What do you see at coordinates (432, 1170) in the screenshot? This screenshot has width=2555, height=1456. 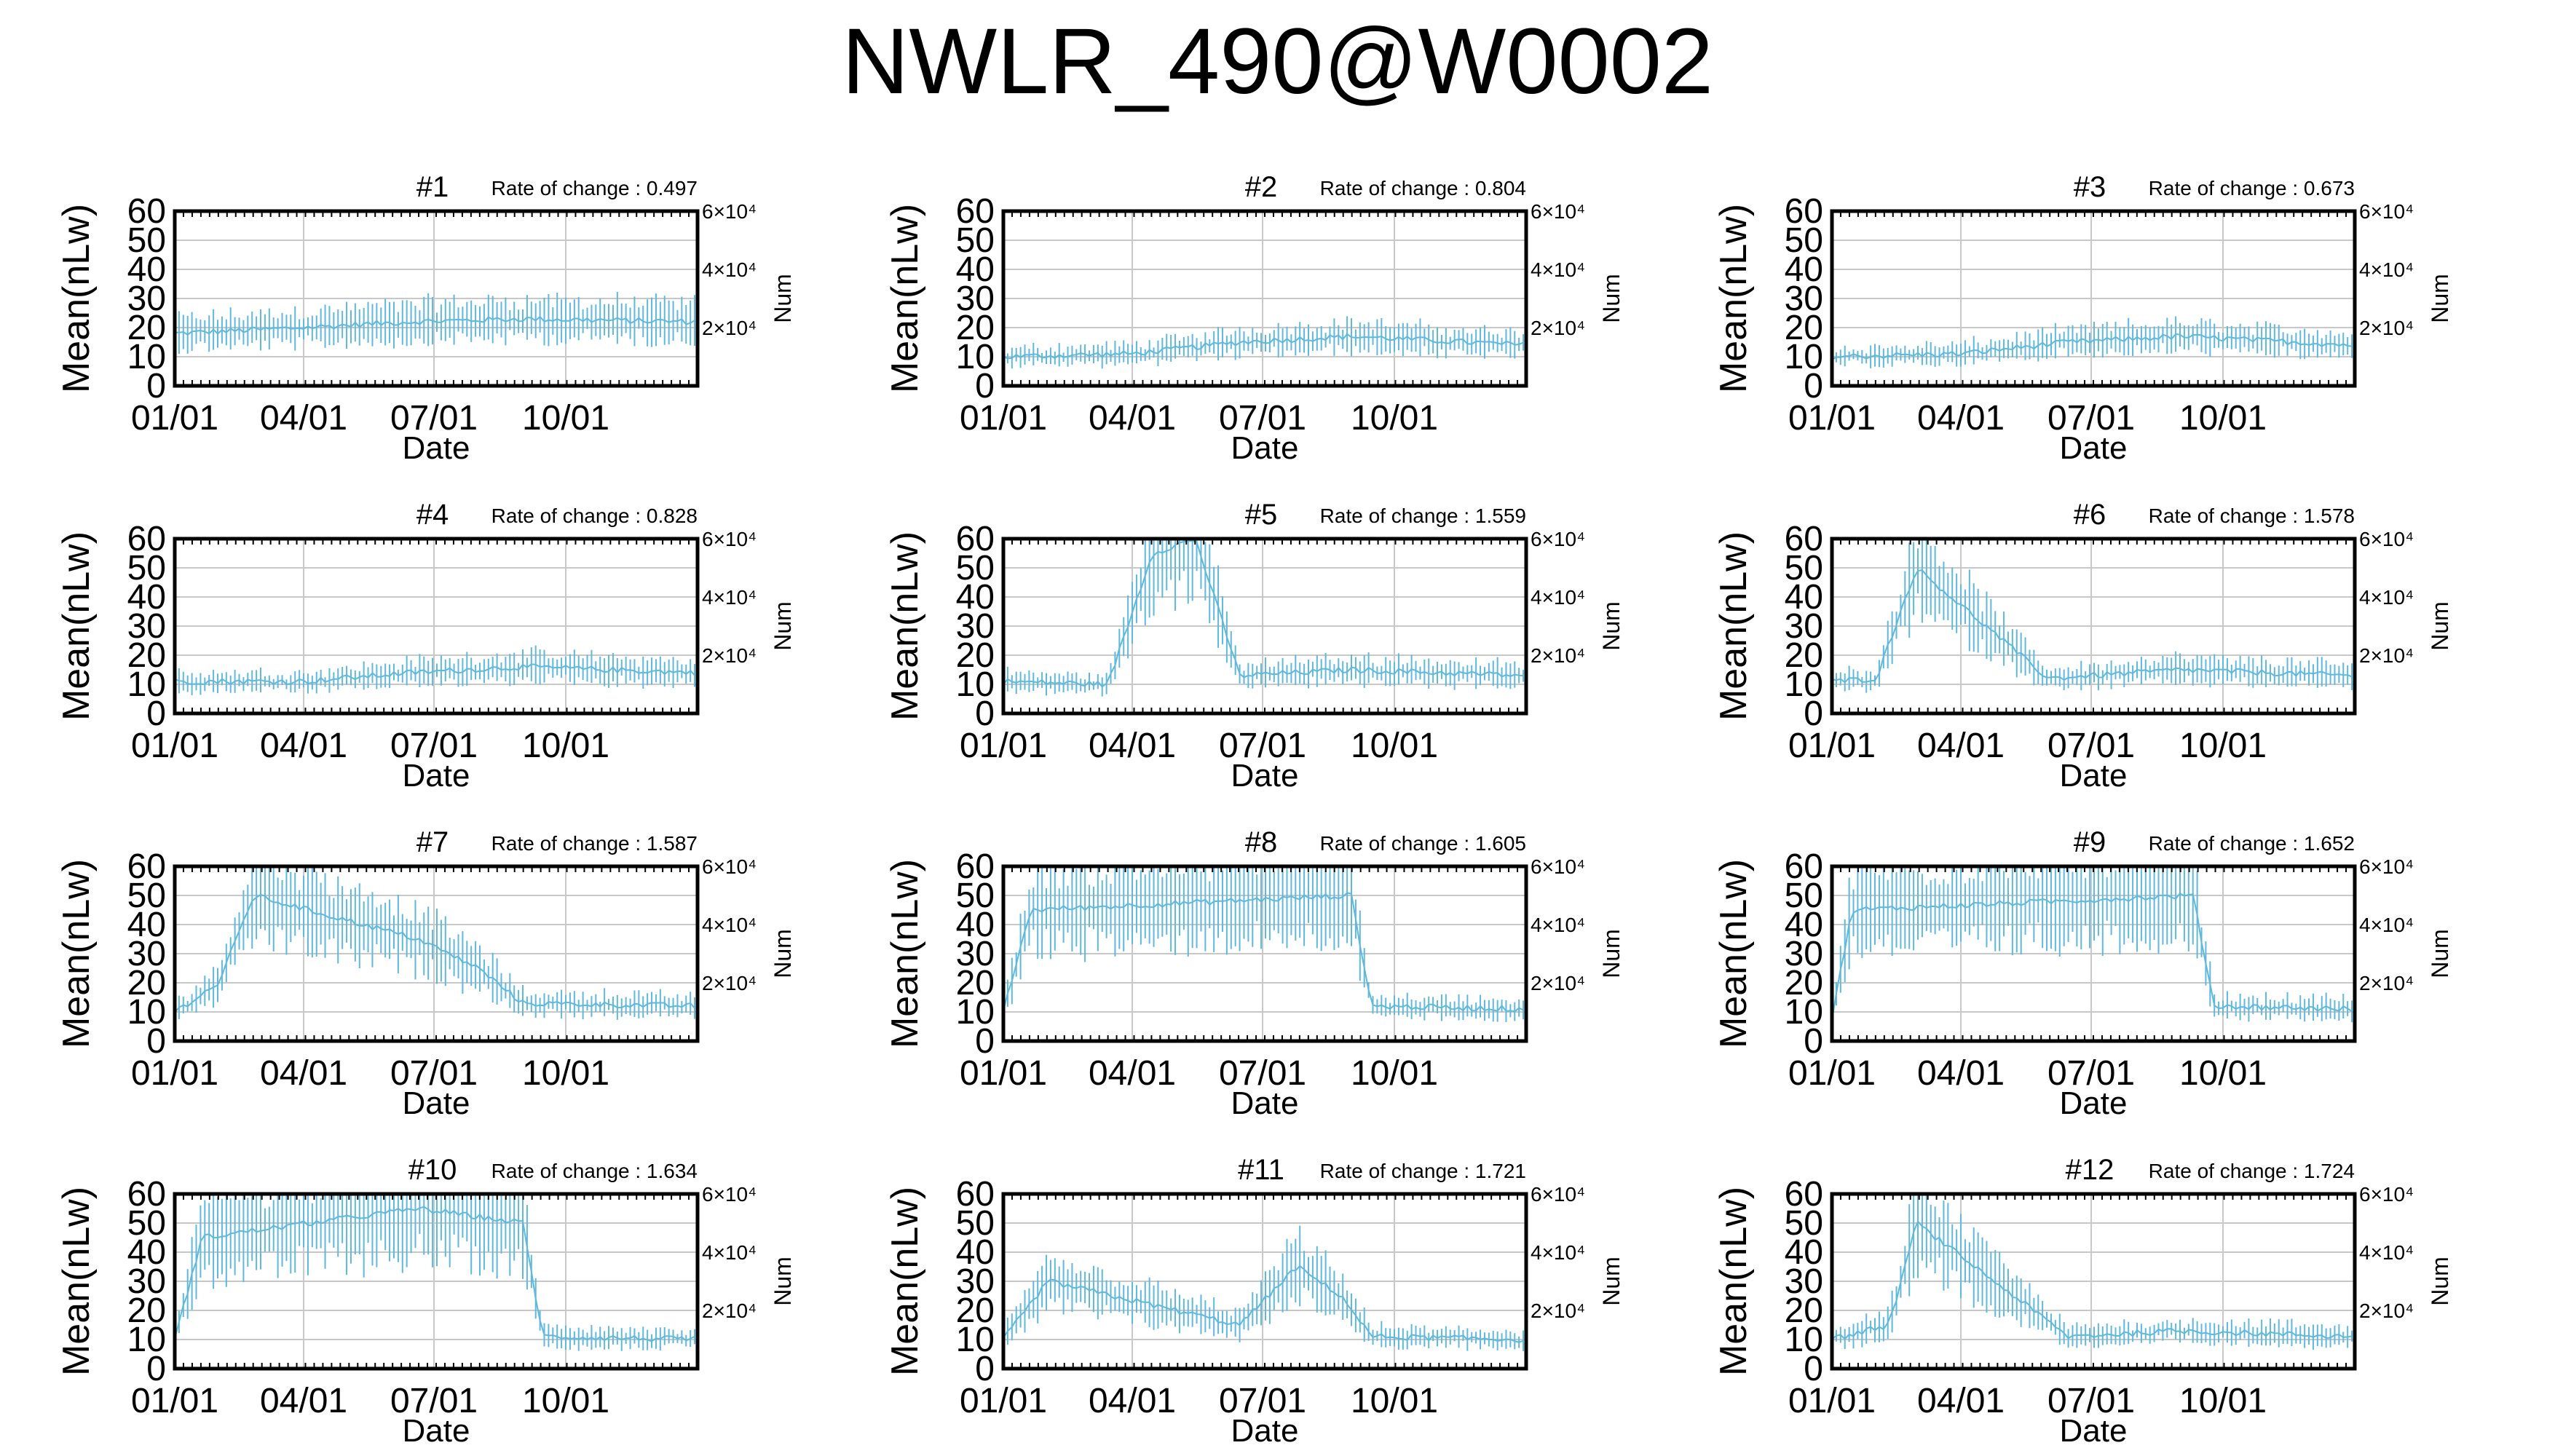 I see `chart-title: #10` at bounding box center [432, 1170].